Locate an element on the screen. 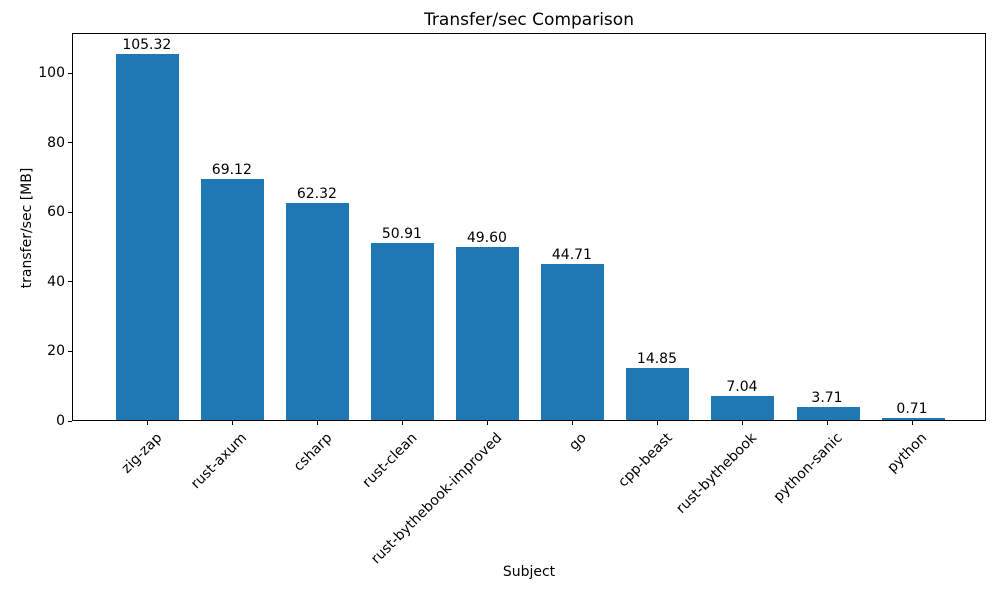  y-tick-label: 40 is located at coordinates (56, 281).